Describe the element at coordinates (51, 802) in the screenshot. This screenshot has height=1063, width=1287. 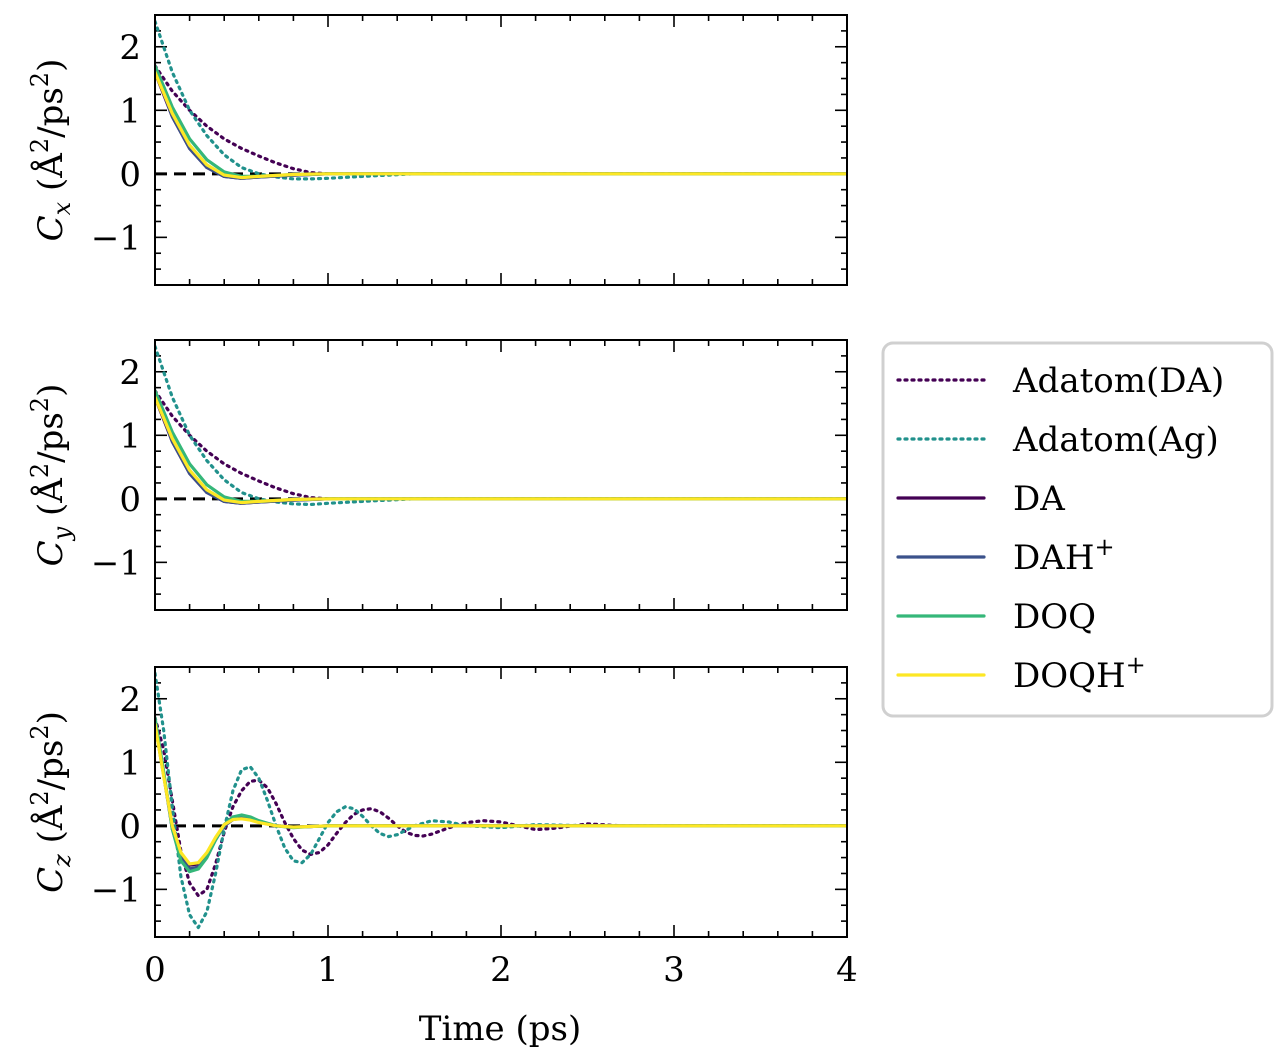
I see `y-axis-label: Cz (Å2/ps2)` at that location.